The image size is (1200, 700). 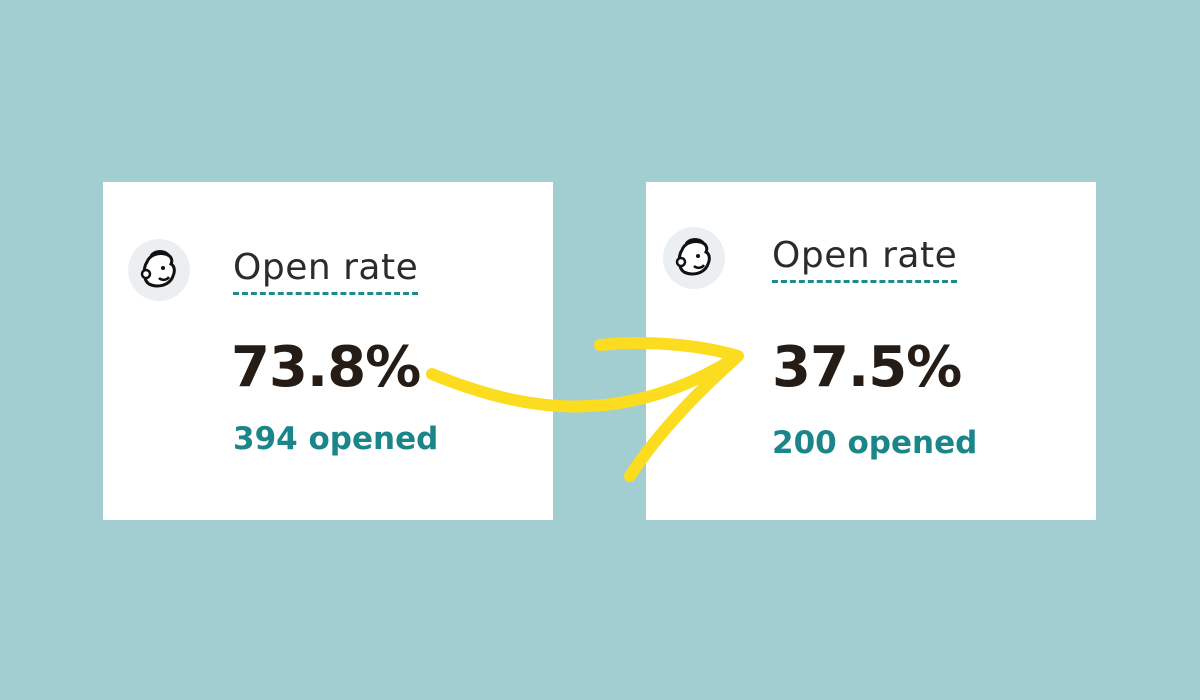 What do you see at coordinates (336, 439) in the screenshot?
I see `metric-detail: 394 opened` at bounding box center [336, 439].